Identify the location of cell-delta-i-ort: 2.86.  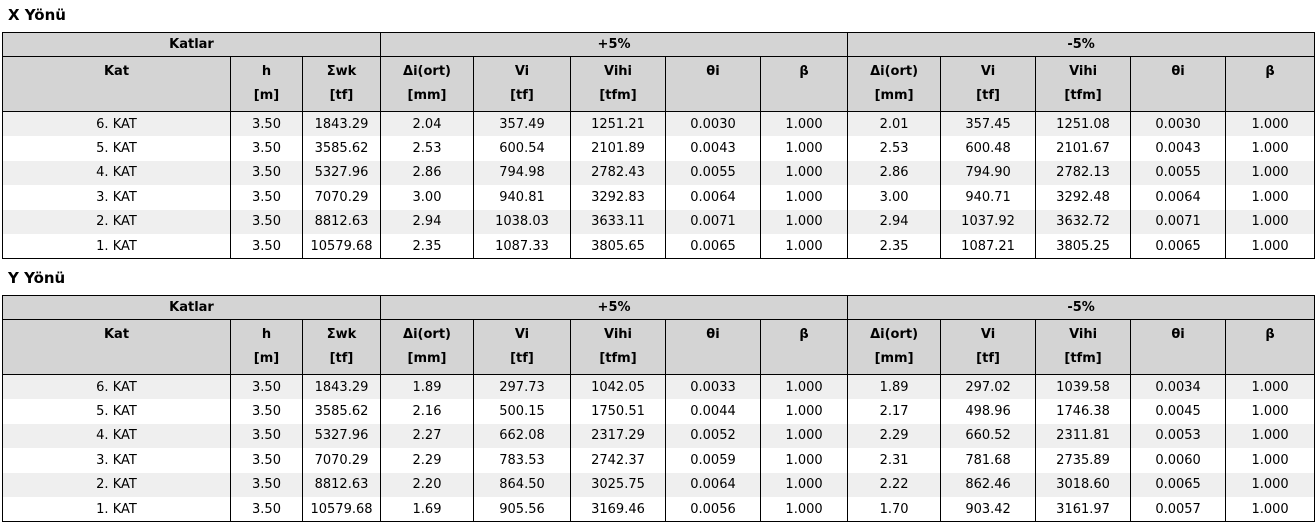
(427, 172).